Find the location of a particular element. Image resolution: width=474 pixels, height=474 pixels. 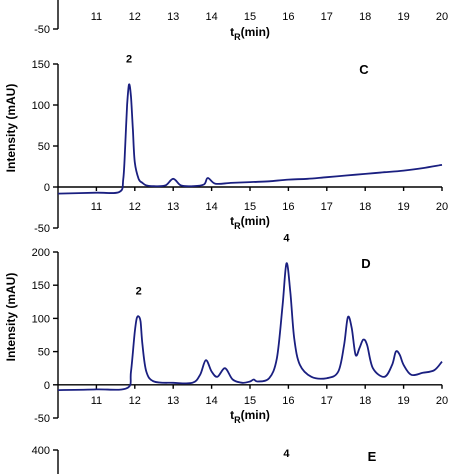

chart-panel-b: -50 11 12 13 14 15 16 17 18 19 20 tR(min) is located at coordinates (241, 21).